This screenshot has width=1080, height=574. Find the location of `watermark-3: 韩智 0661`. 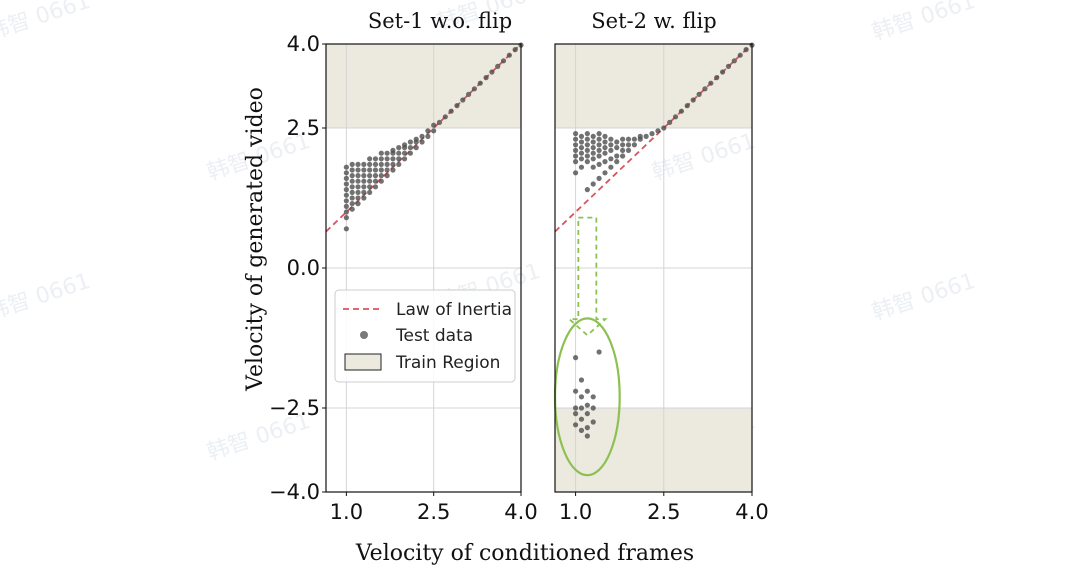

watermark-3: 韩智 0661 is located at coordinates (923, 23).